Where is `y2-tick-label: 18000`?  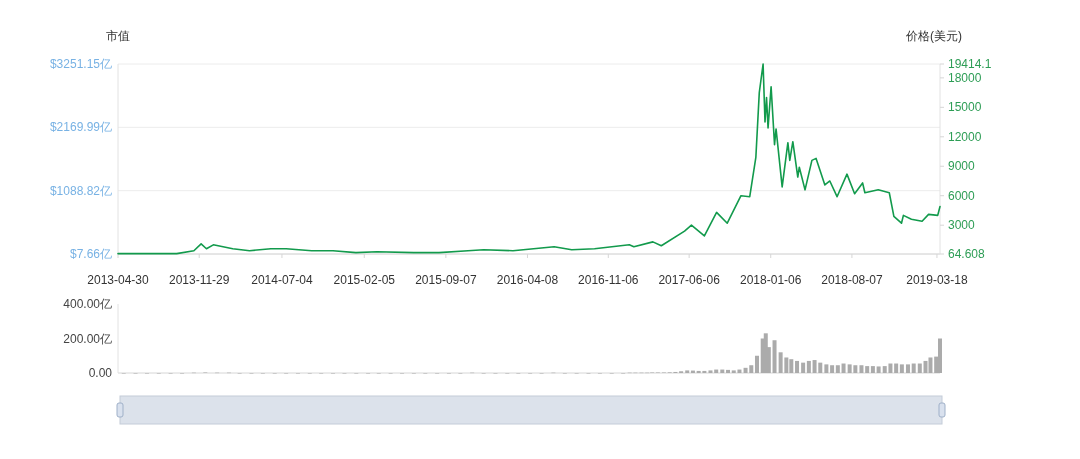 y2-tick-label: 18000 is located at coordinates (965, 77).